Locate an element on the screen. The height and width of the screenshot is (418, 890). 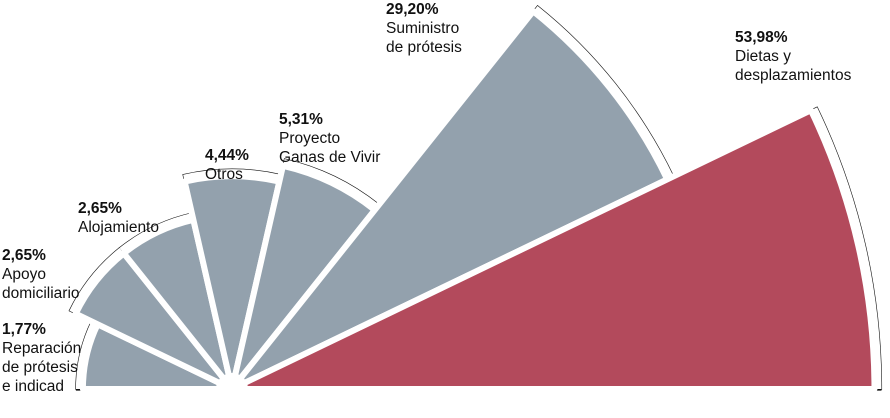
label-reparacion: 1,77% Reparación de prótesis e indicad is located at coordinates (41, 358).